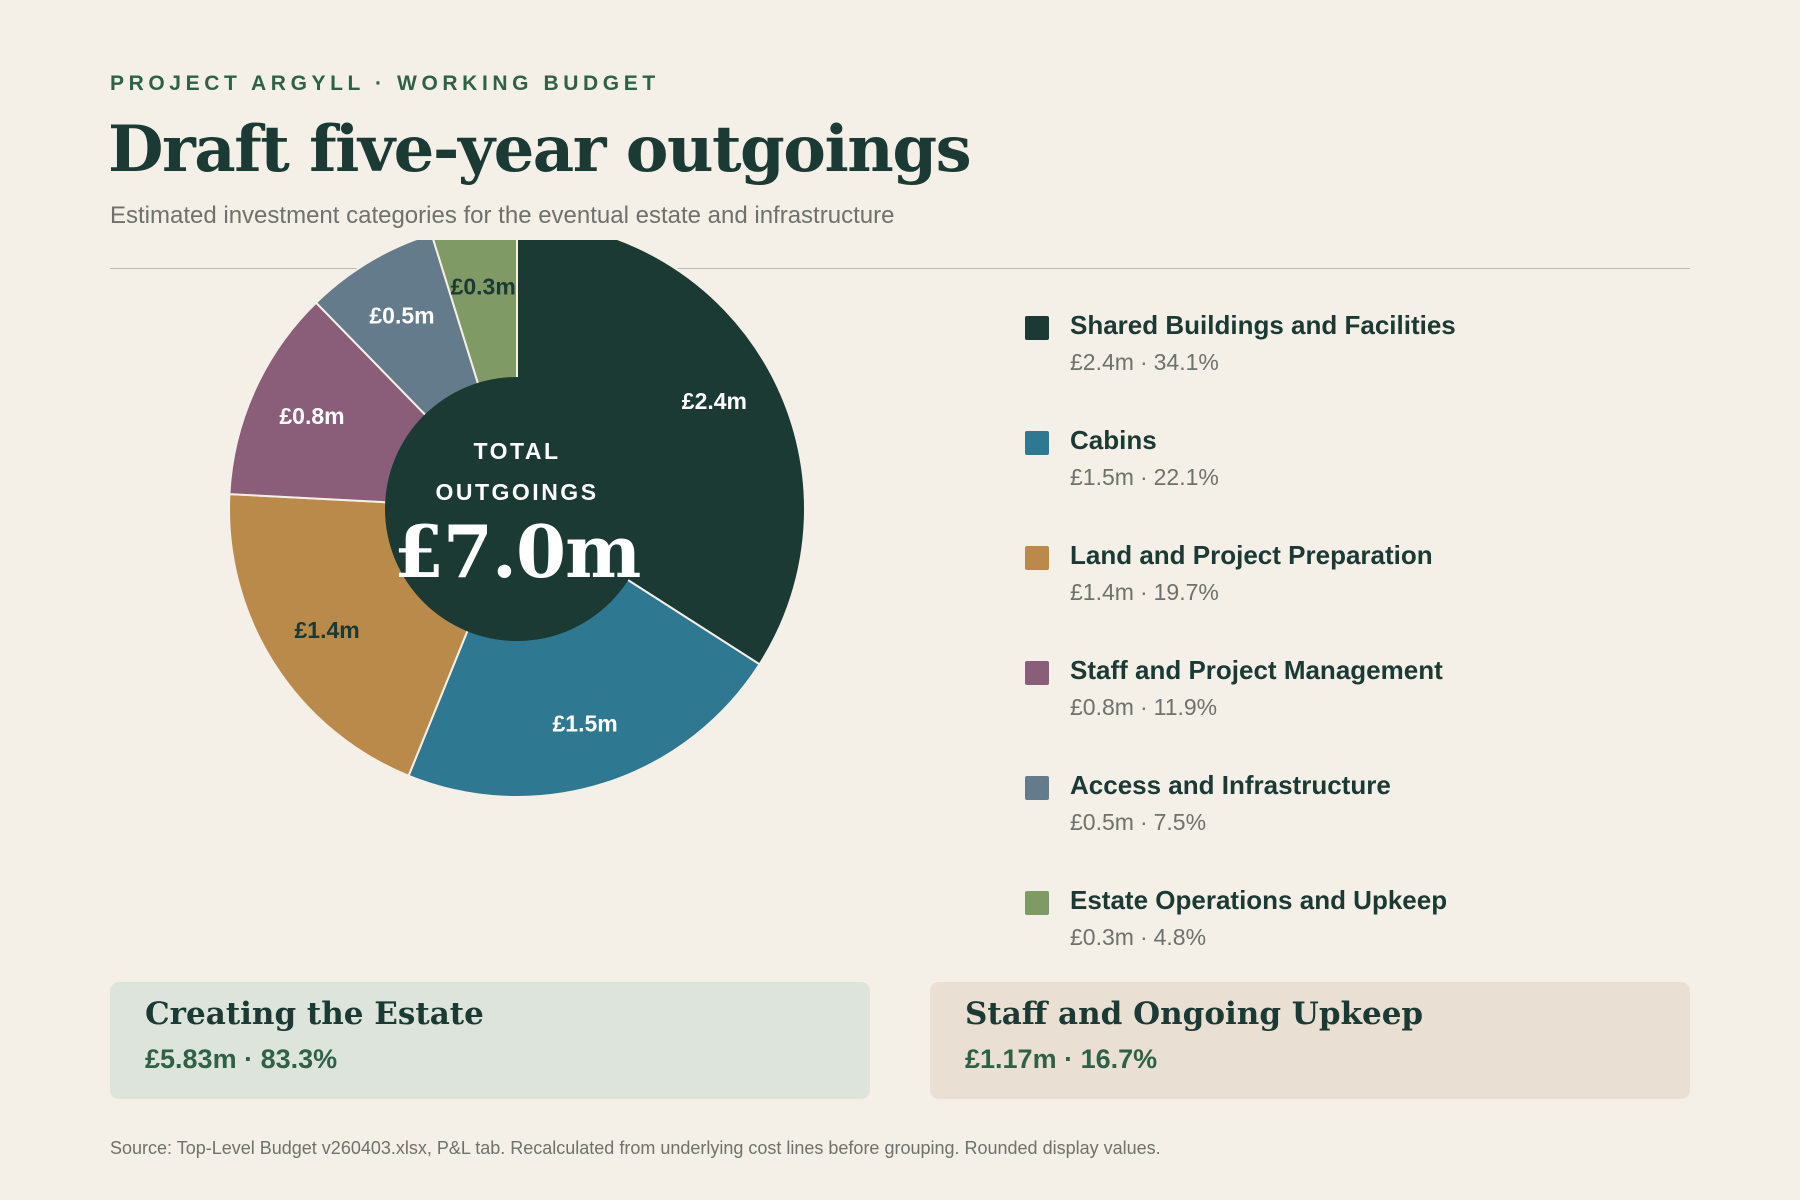 This screenshot has width=1800, height=1200. Describe the element at coordinates (1259, 900) in the screenshot. I see `legend-label: Estate Operations and Upkeep` at that location.